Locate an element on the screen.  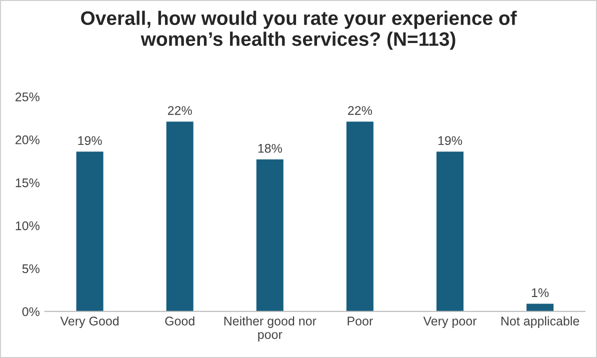
chart-title: Overall, how would you rate your experience of women’s health services? (N=113) is located at coordinates (299, 30).